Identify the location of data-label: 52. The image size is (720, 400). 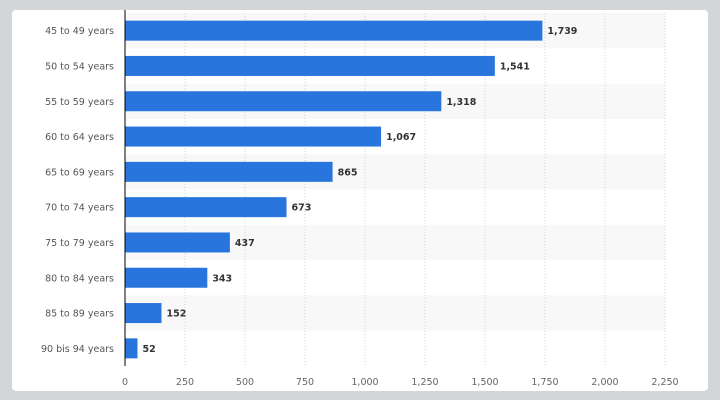
(148, 349).